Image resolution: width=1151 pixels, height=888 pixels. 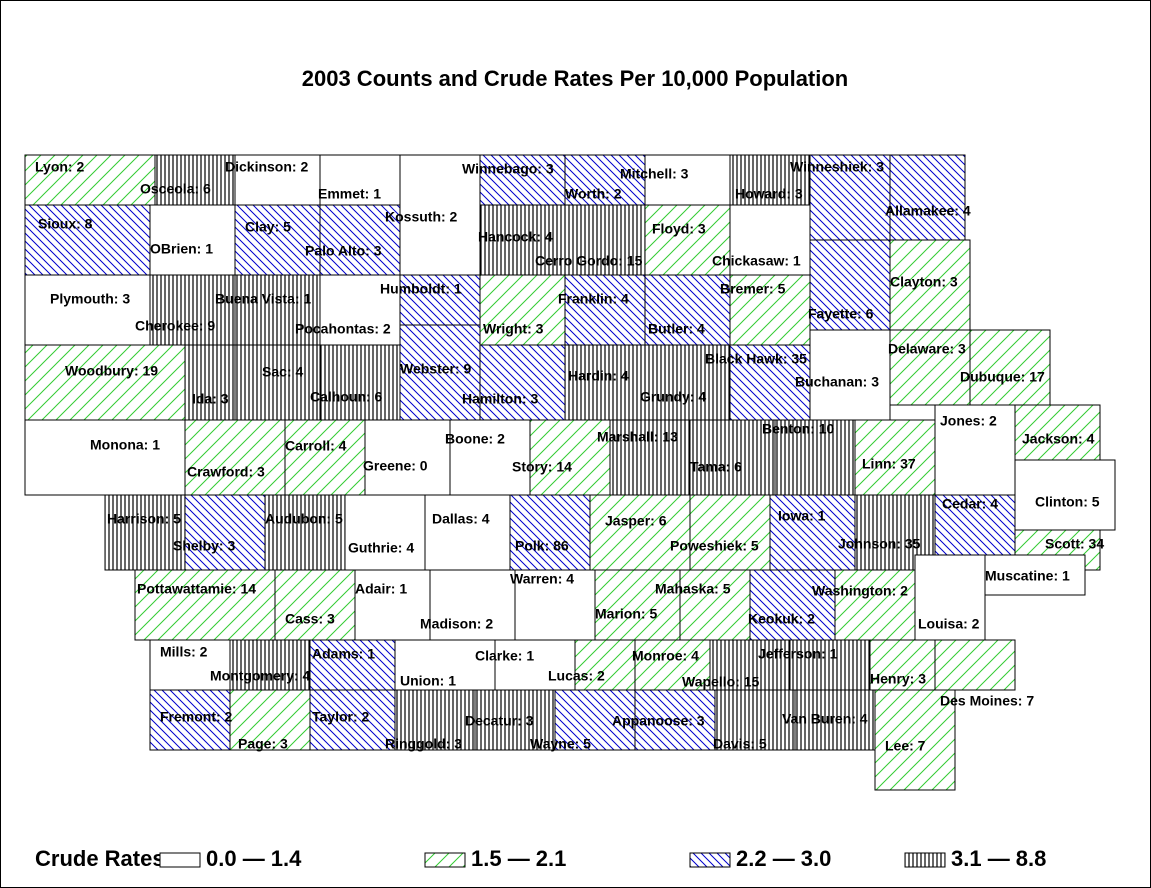 I want to click on legend-label: 1.5 — 2.1, so click(x=518, y=858).